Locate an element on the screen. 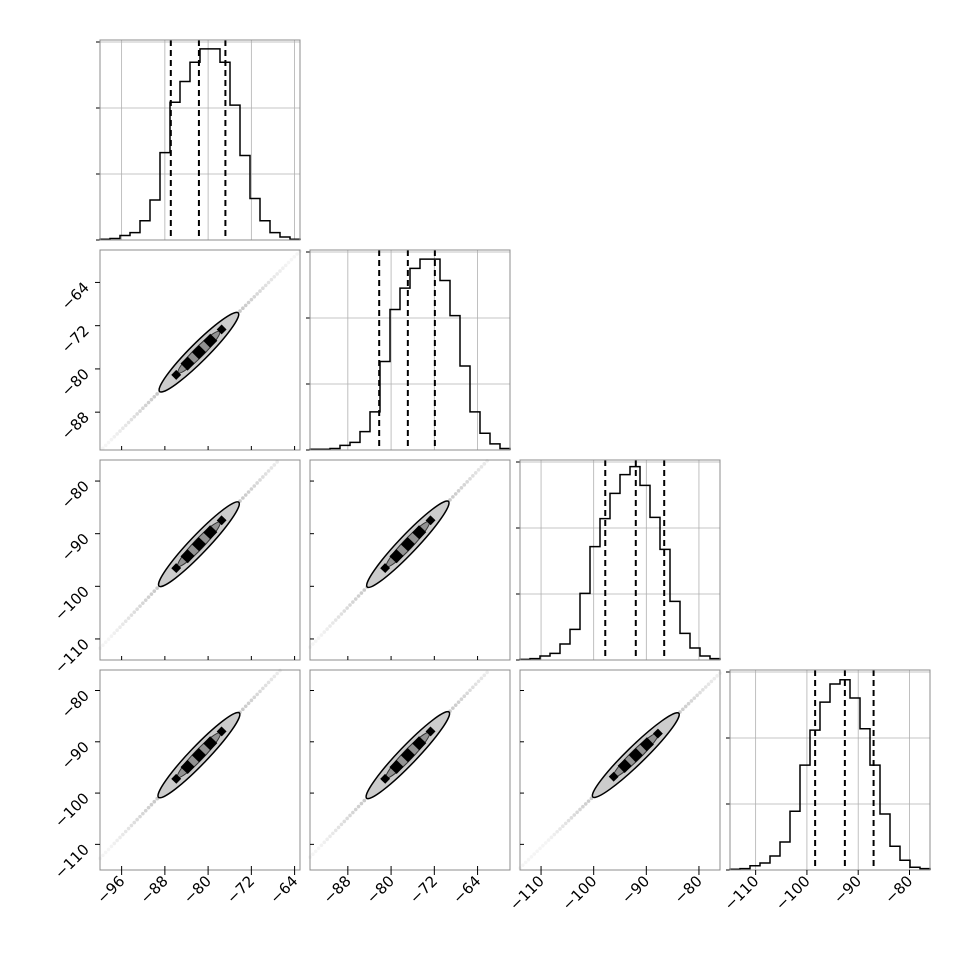 This screenshot has width=970, height=970. x-tick-label-3: −80 is located at coordinates (898, 889).